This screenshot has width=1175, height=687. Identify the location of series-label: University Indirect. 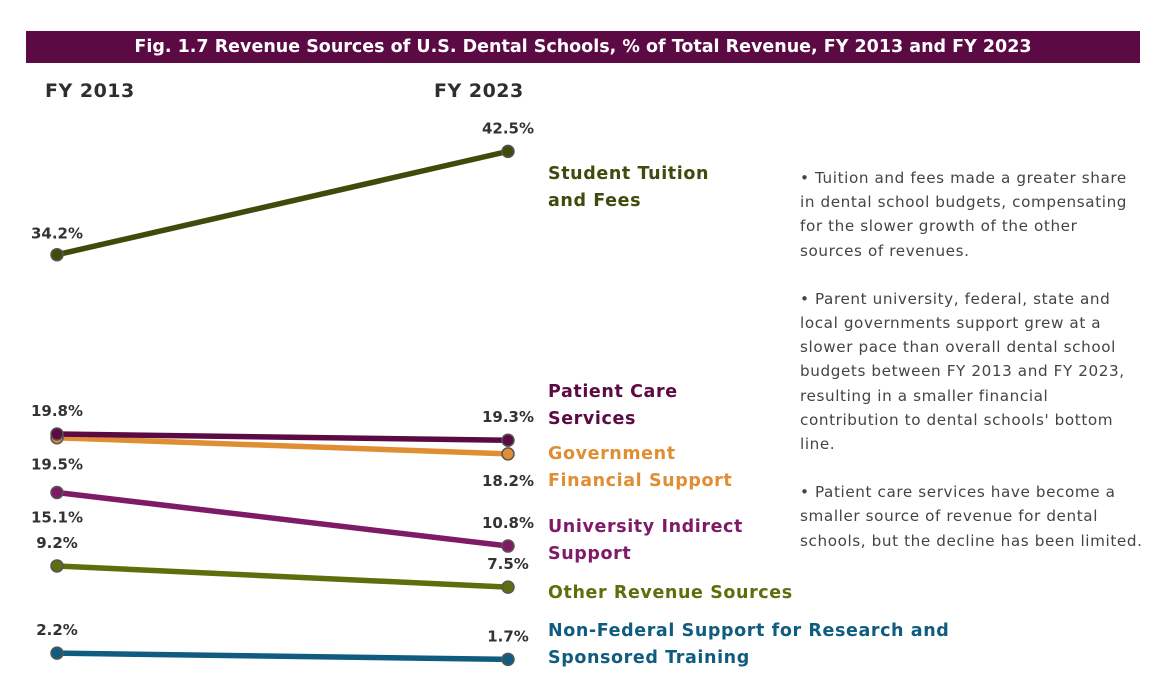
(645, 527).